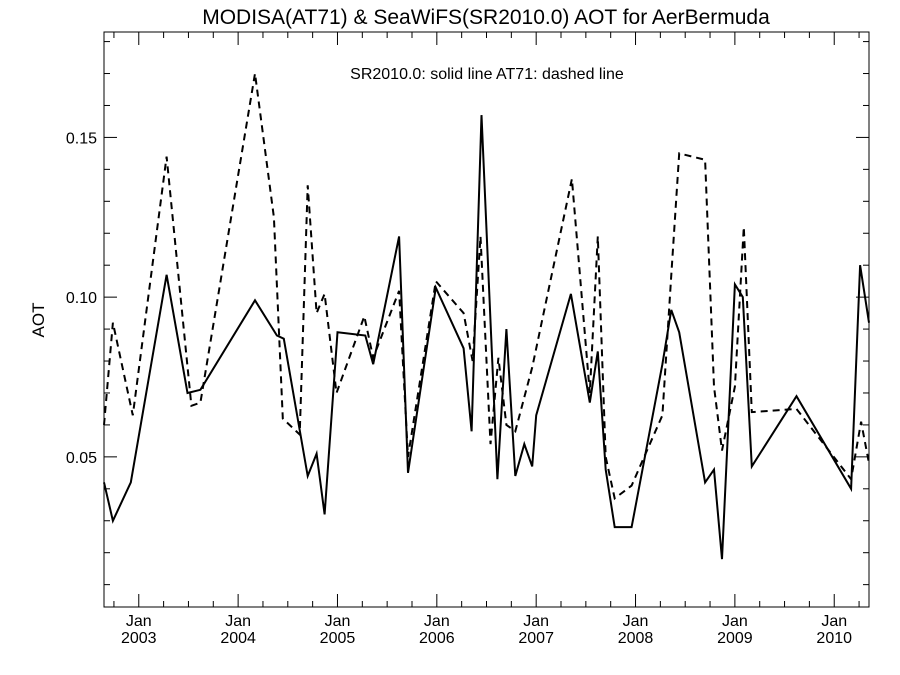  I want to click on y-tick-label: 0.05, so click(81, 458).